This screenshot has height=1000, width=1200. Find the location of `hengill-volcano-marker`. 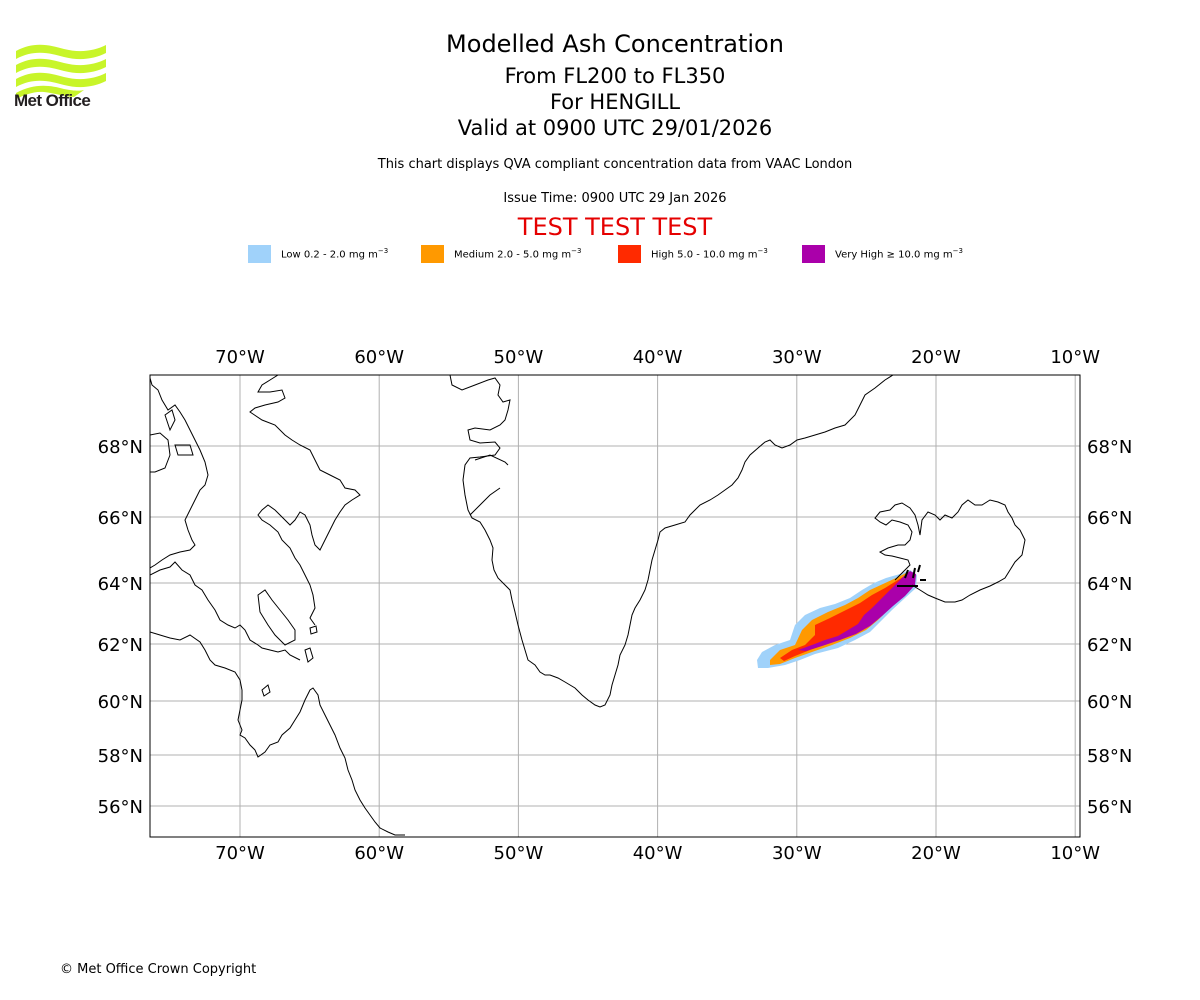

hengill-volcano-marker is located at coordinates (911, 575).